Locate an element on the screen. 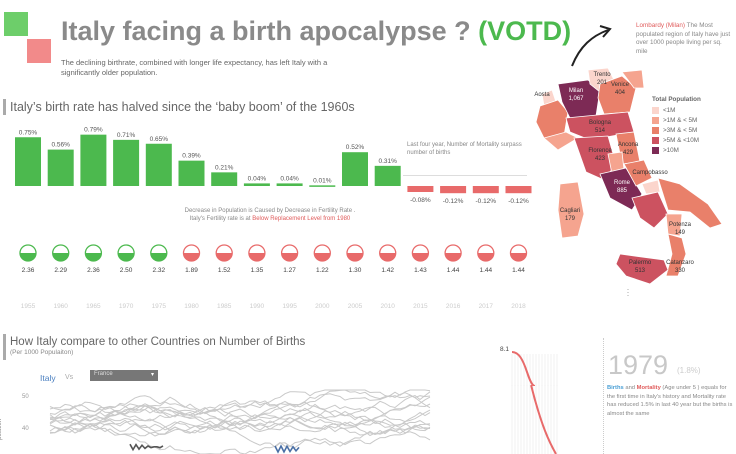  bar-data-label: -0.08% is located at coordinates (420, 200).